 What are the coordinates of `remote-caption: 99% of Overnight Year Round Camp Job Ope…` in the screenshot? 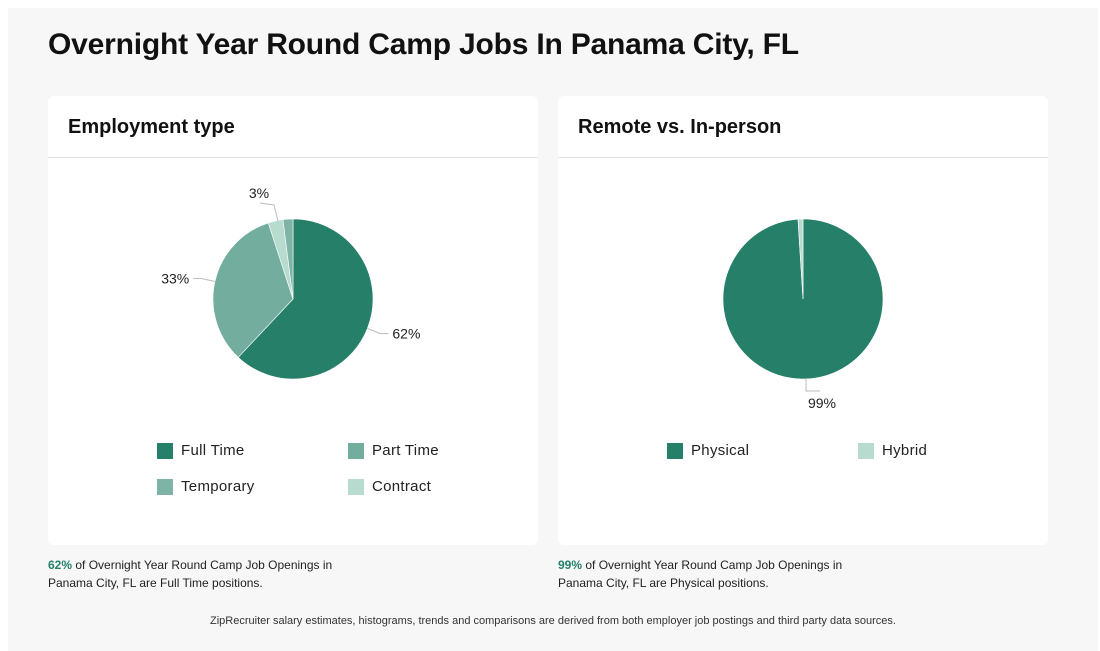 It's located at (718, 574).